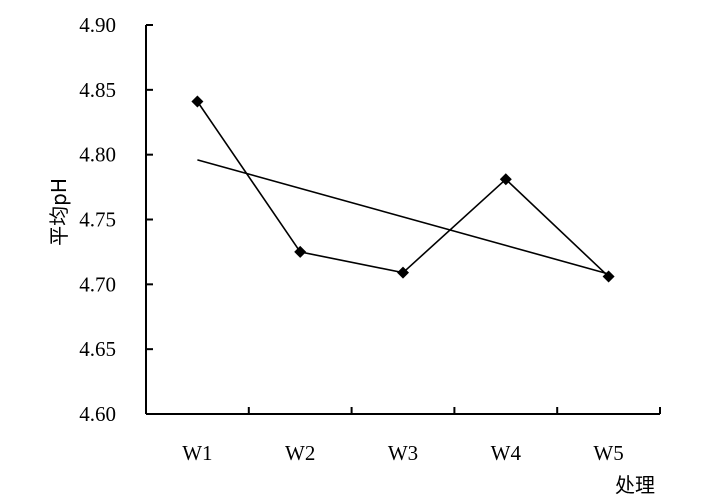 The image size is (716, 500). I want to click on x-tick-label: W4, so click(506, 453).